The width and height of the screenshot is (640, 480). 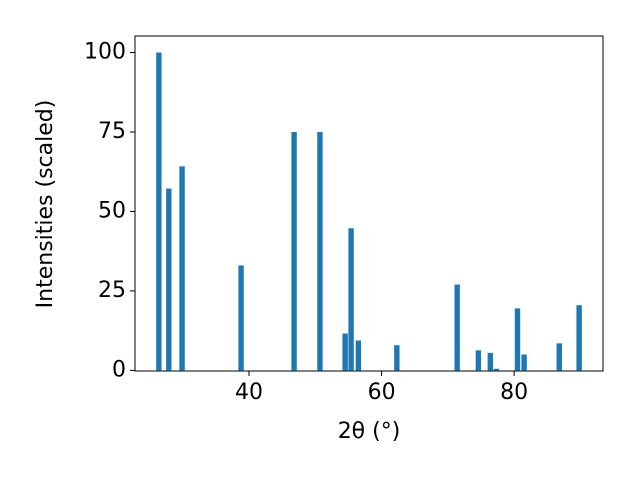 I want to click on y-tick-label: 50, so click(x=112, y=210).